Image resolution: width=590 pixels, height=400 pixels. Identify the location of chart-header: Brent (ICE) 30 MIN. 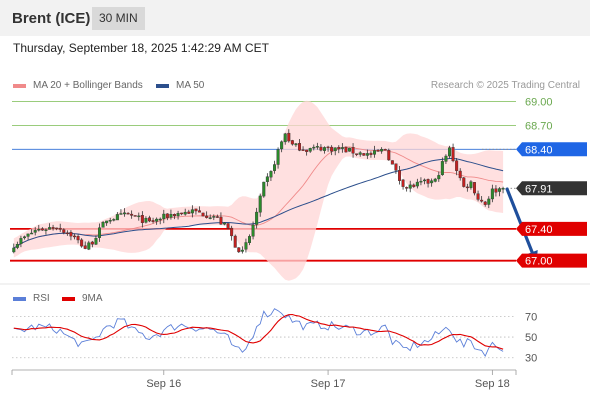
(295, 18).